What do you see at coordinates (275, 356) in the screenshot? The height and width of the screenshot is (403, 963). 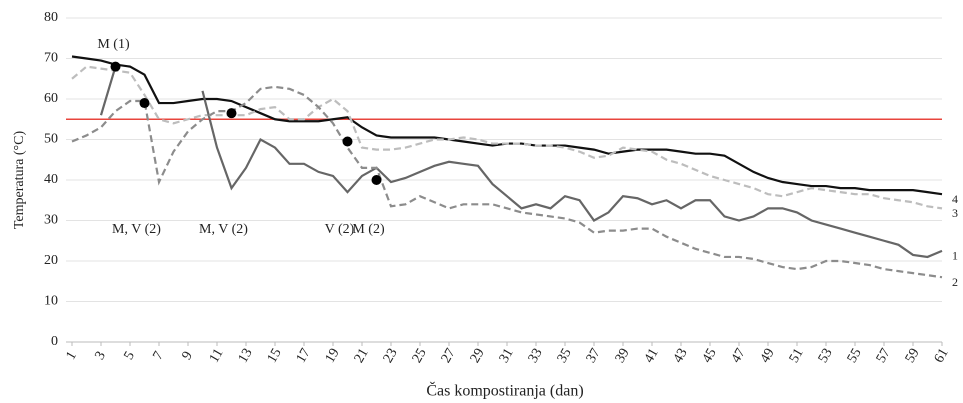 I see `x-tick-label: 15` at bounding box center [275, 356].